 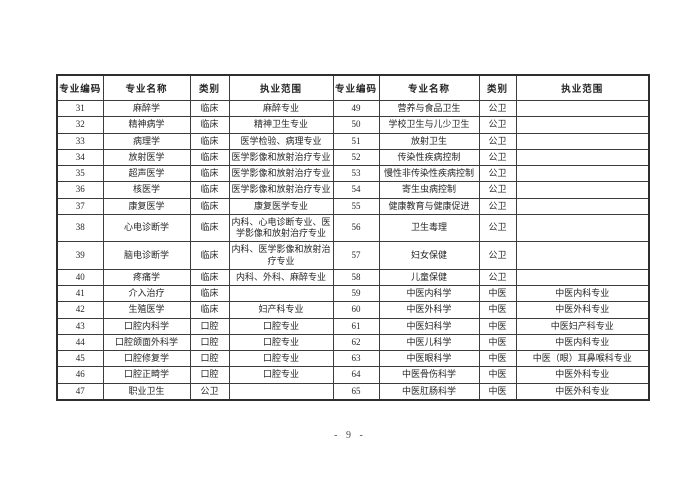 What do you see at coordinates (146, 190) in the screenshot?
I see `cell-name-left: 核医学` at bounding box center [146, 190].